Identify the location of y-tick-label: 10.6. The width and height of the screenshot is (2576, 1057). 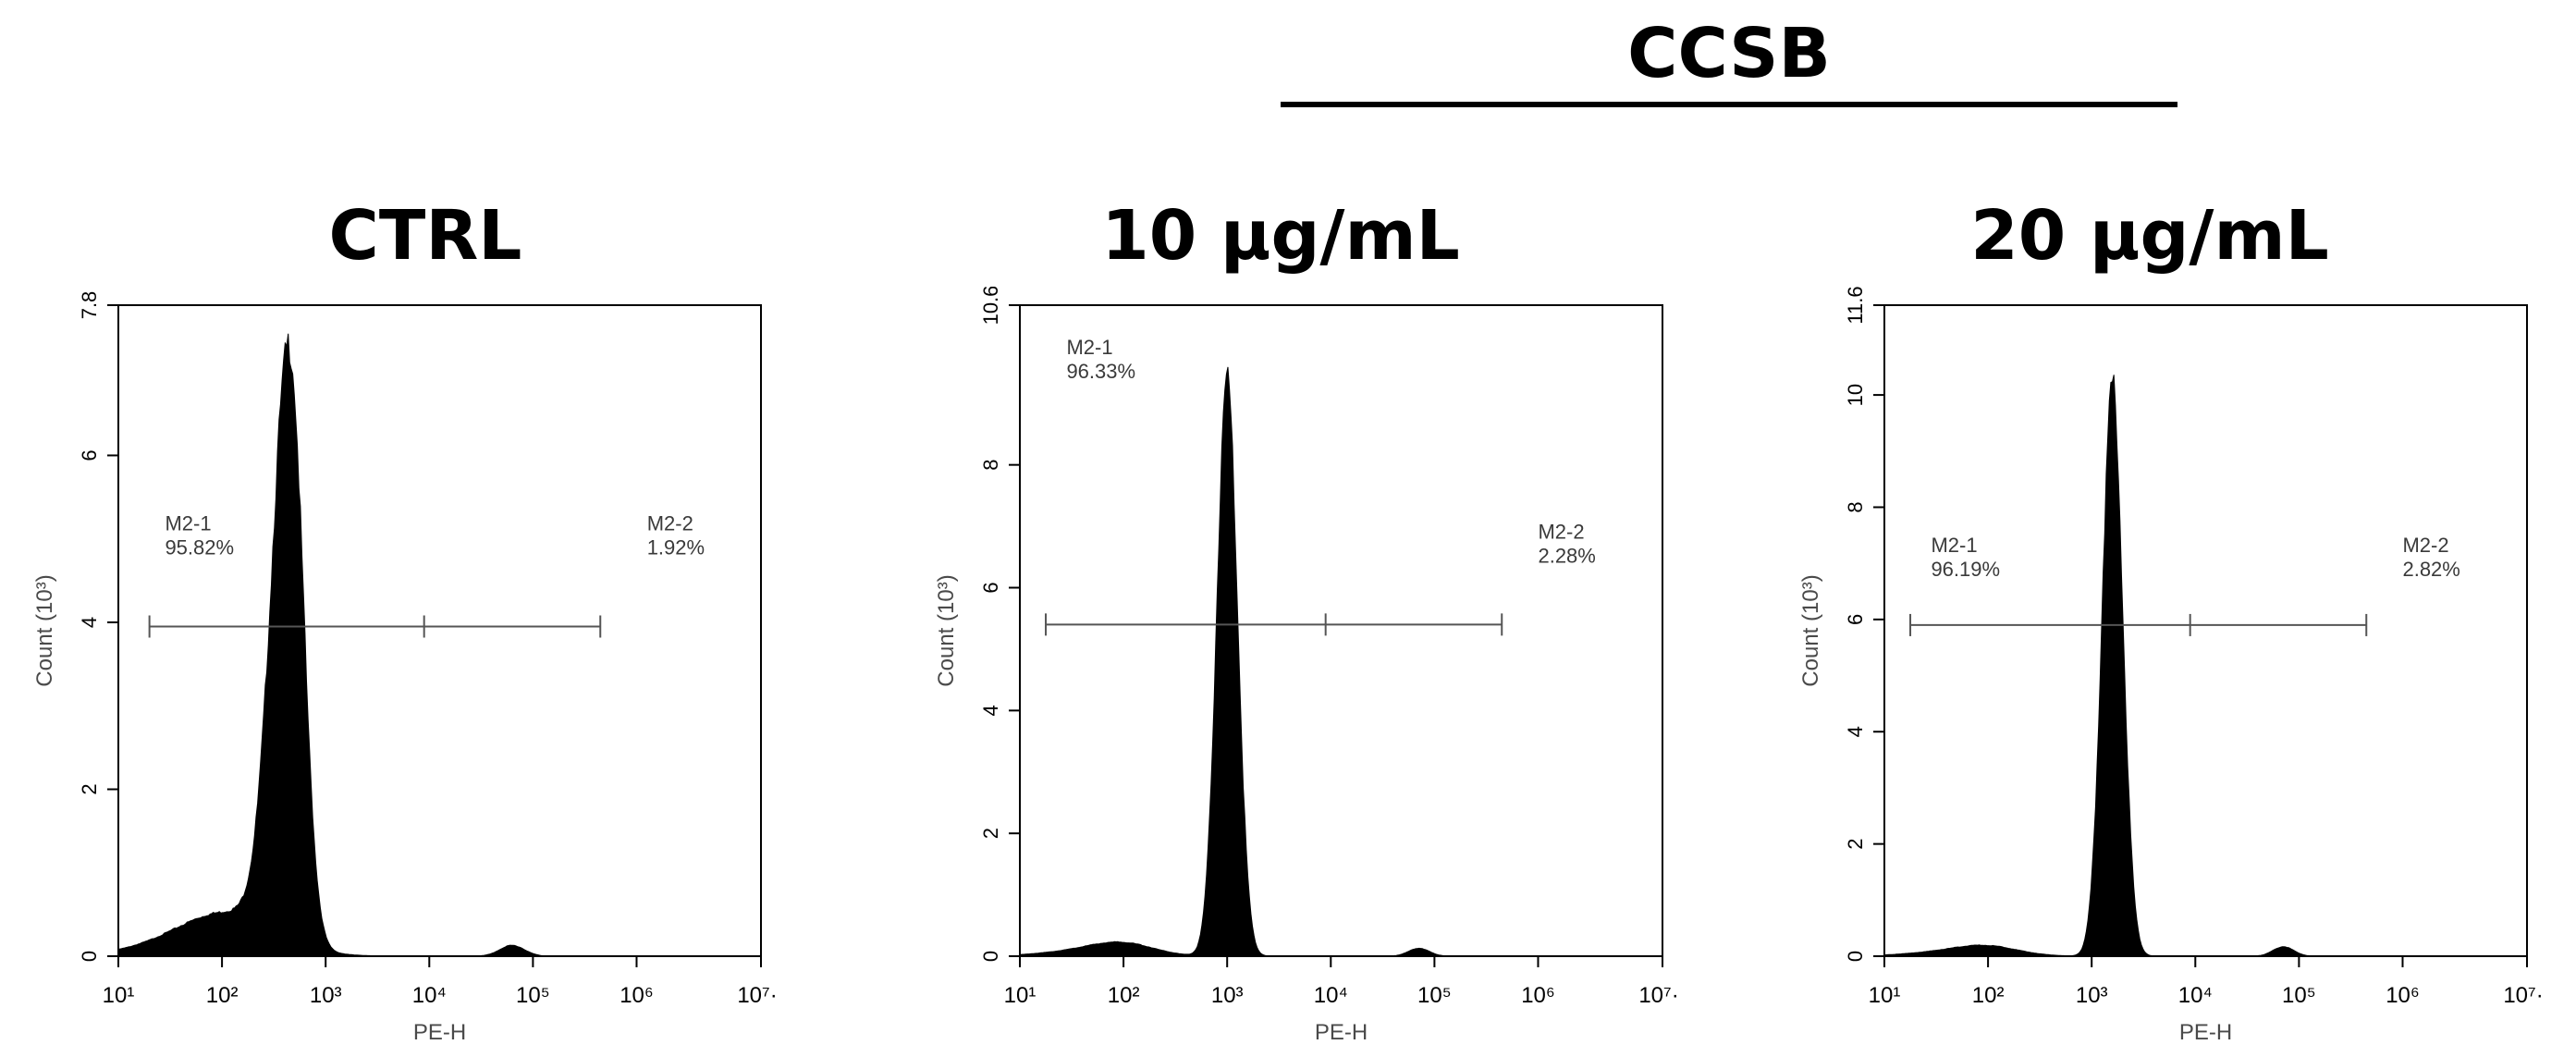
(991, 306).